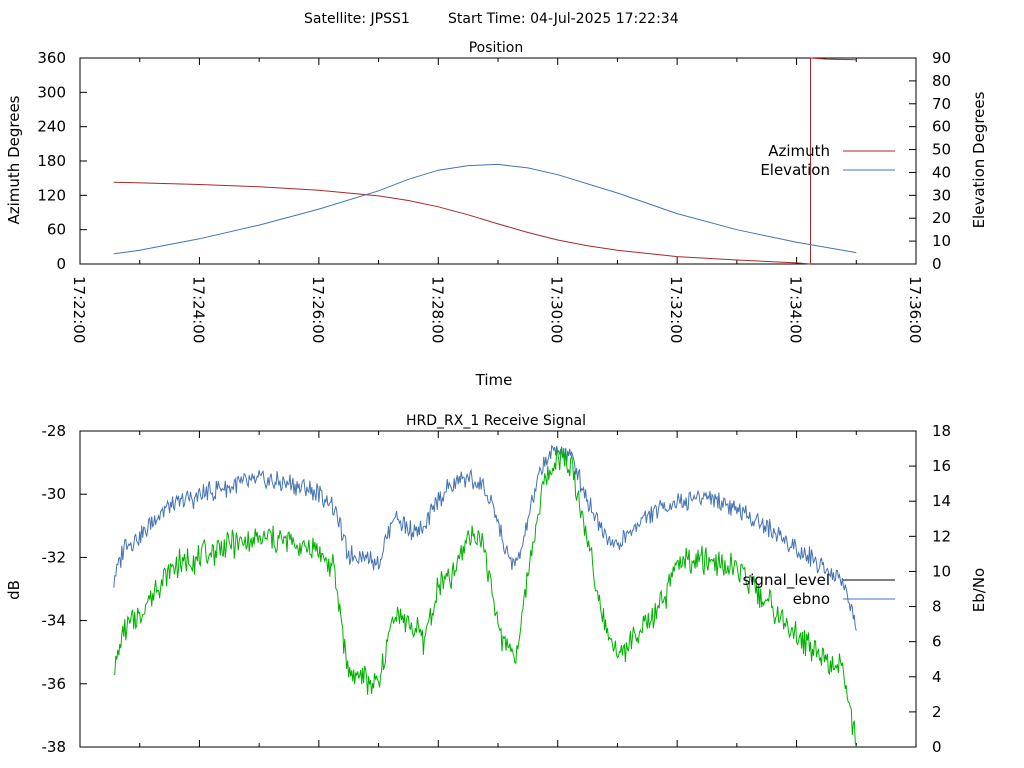 The image size is (1024, 768). I want to click on satellite-label: Satellite: JPSS1, so click(357, 19).